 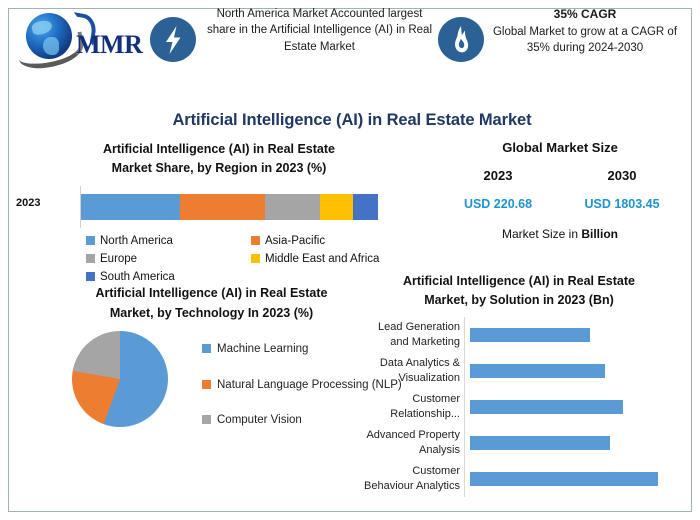 I want to click on region-chart-axis, so click(x=80, y=206).